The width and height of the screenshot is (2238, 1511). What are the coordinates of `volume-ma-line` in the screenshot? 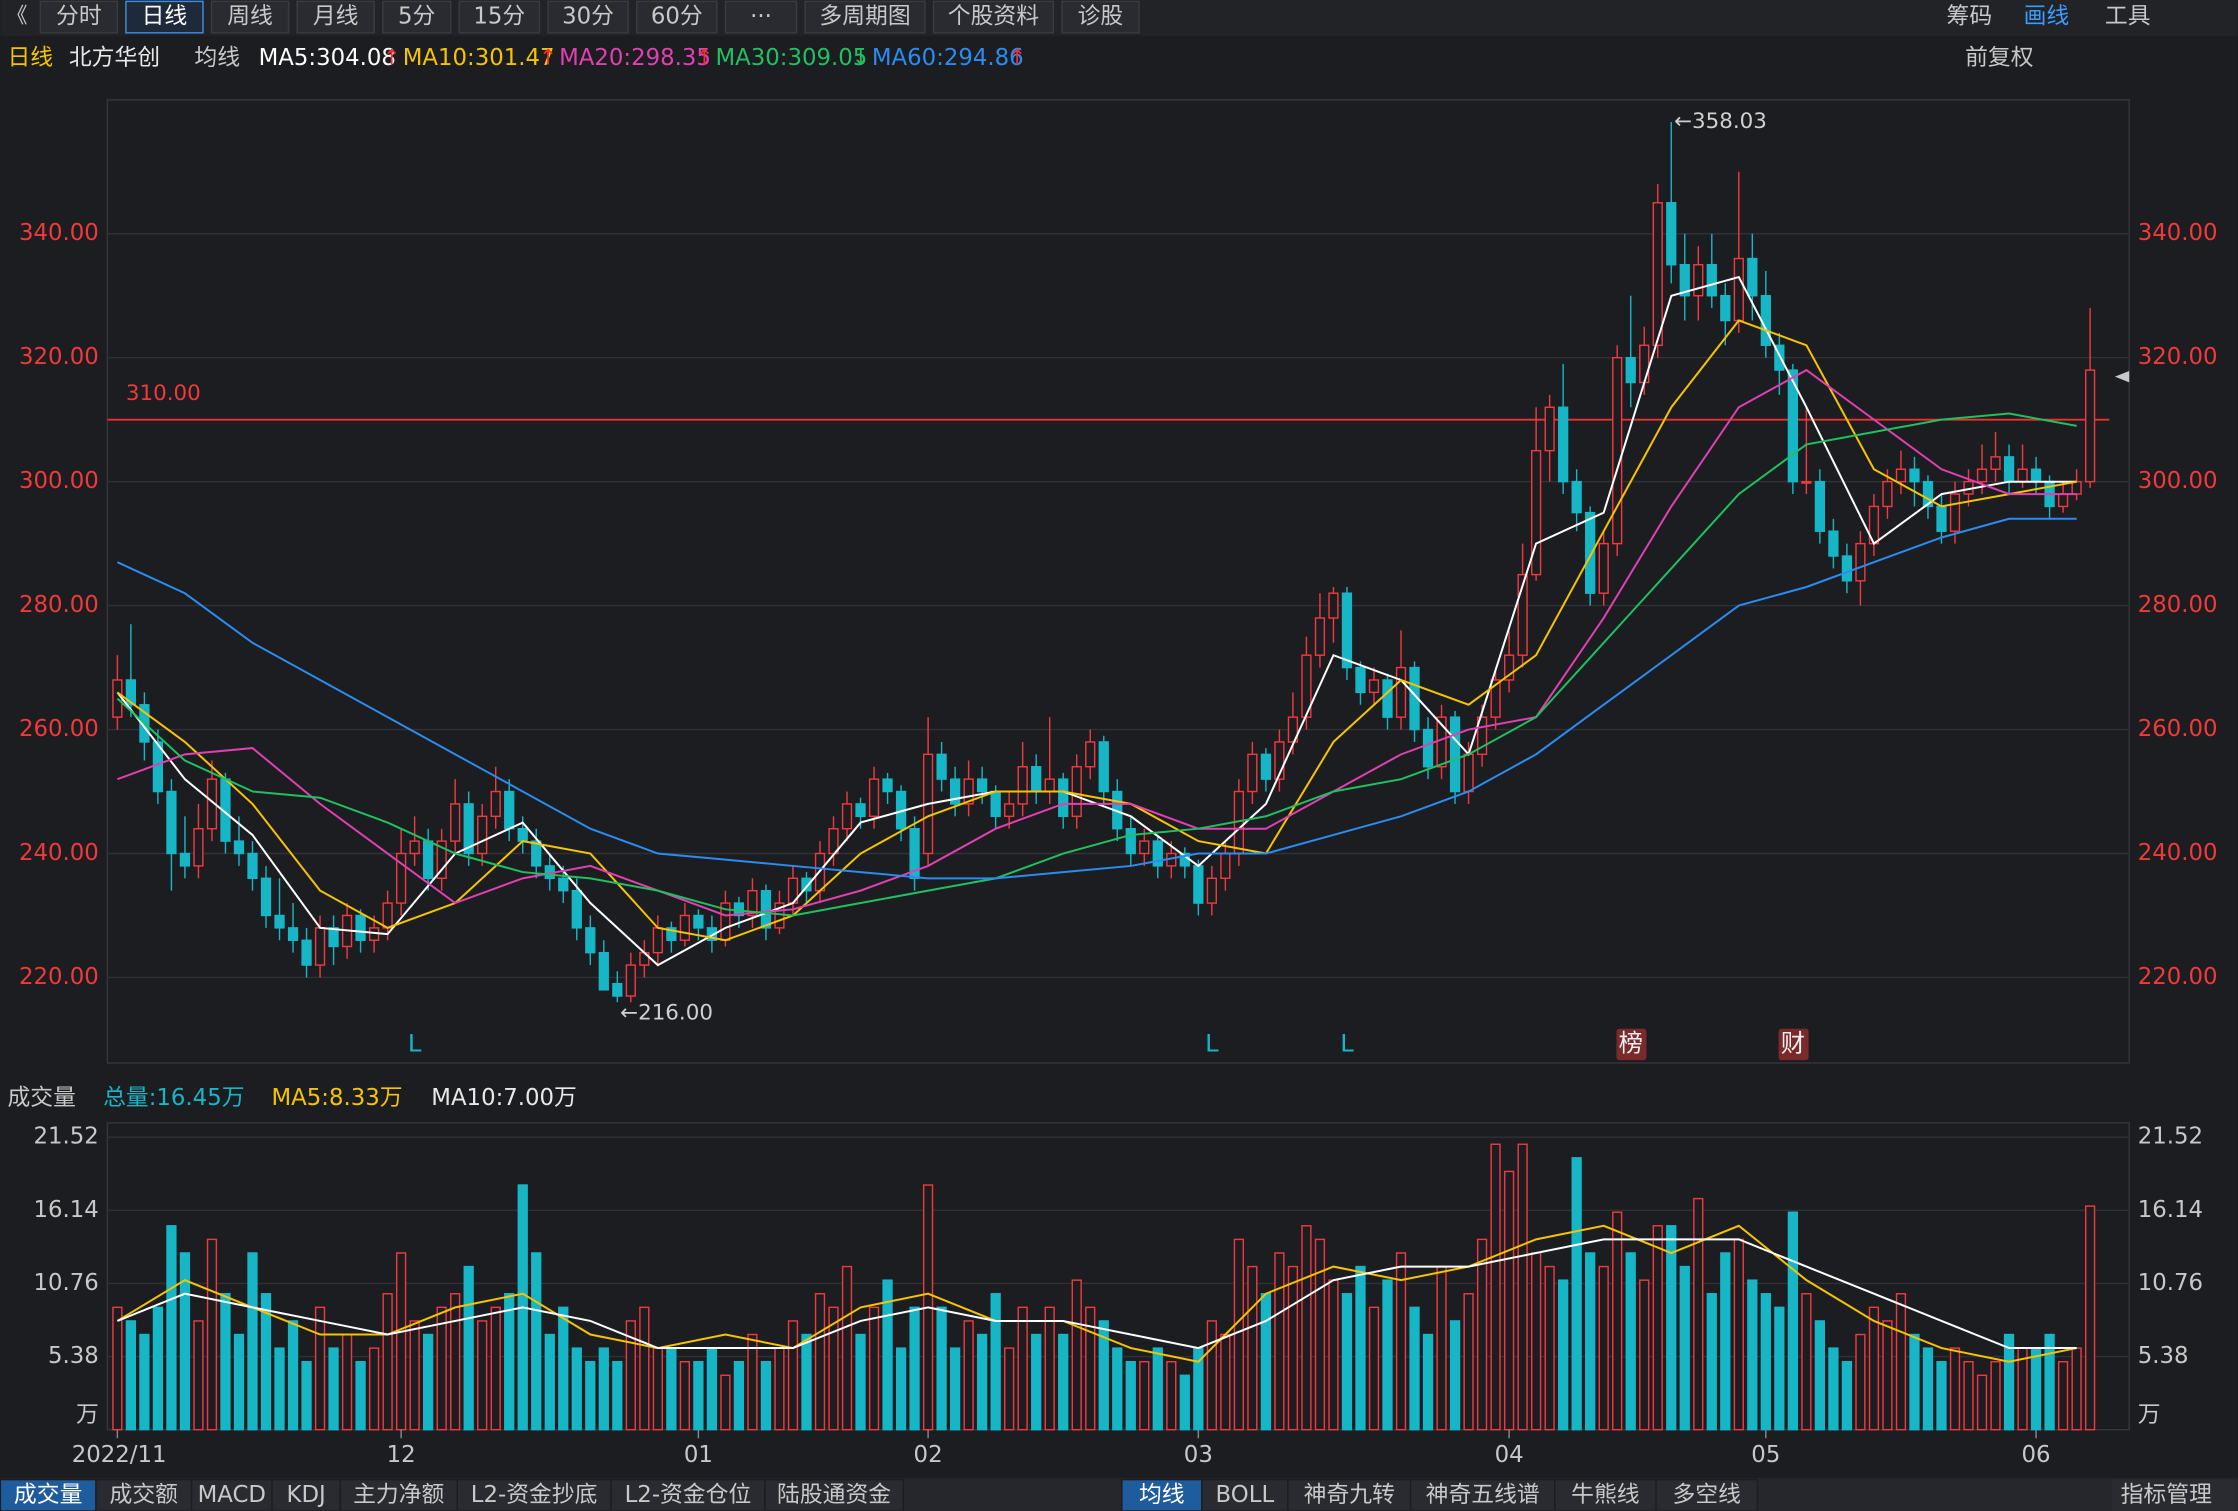 It's located at (1096, 1293).